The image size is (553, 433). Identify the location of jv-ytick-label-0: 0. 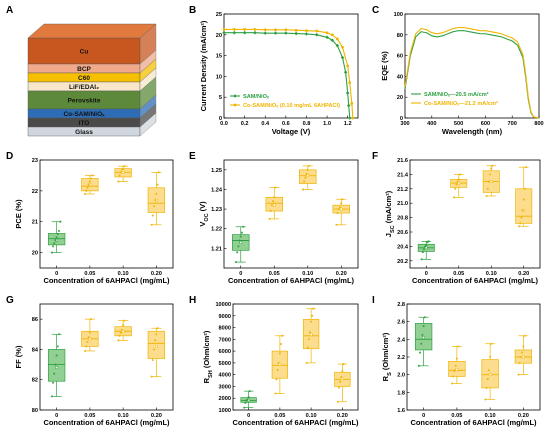
(220, 119).